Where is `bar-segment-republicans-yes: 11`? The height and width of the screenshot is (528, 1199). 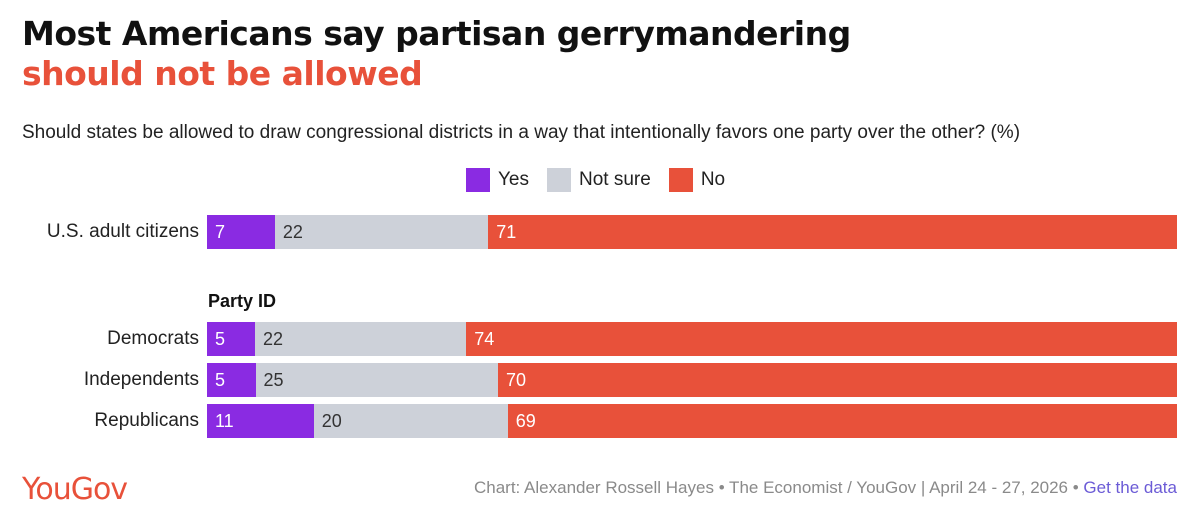 bar-segment-republicans-yes: 11 is located at coordinates (260, 421).